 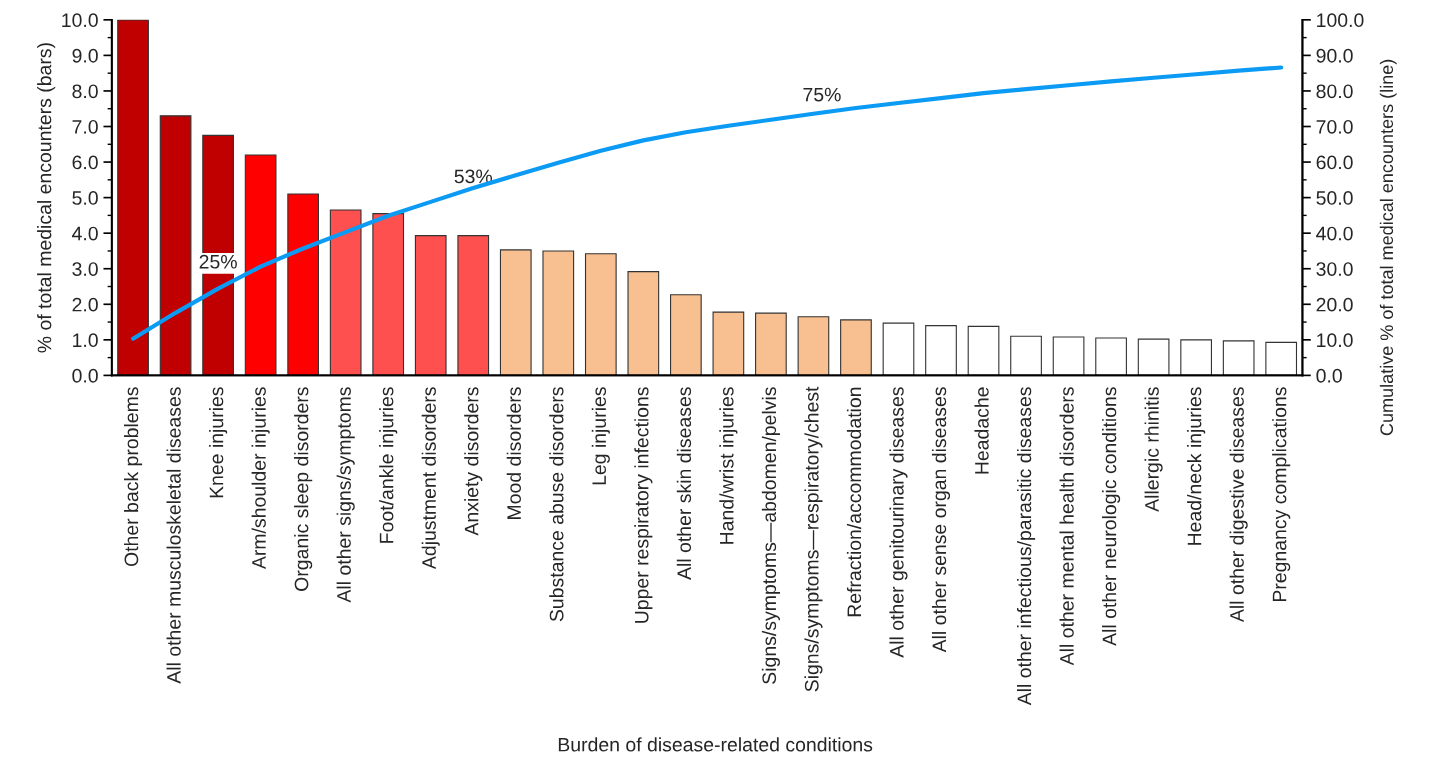 I want to click on x-tick-label: All other neurologic conditions, so click(x=1111, y=516).